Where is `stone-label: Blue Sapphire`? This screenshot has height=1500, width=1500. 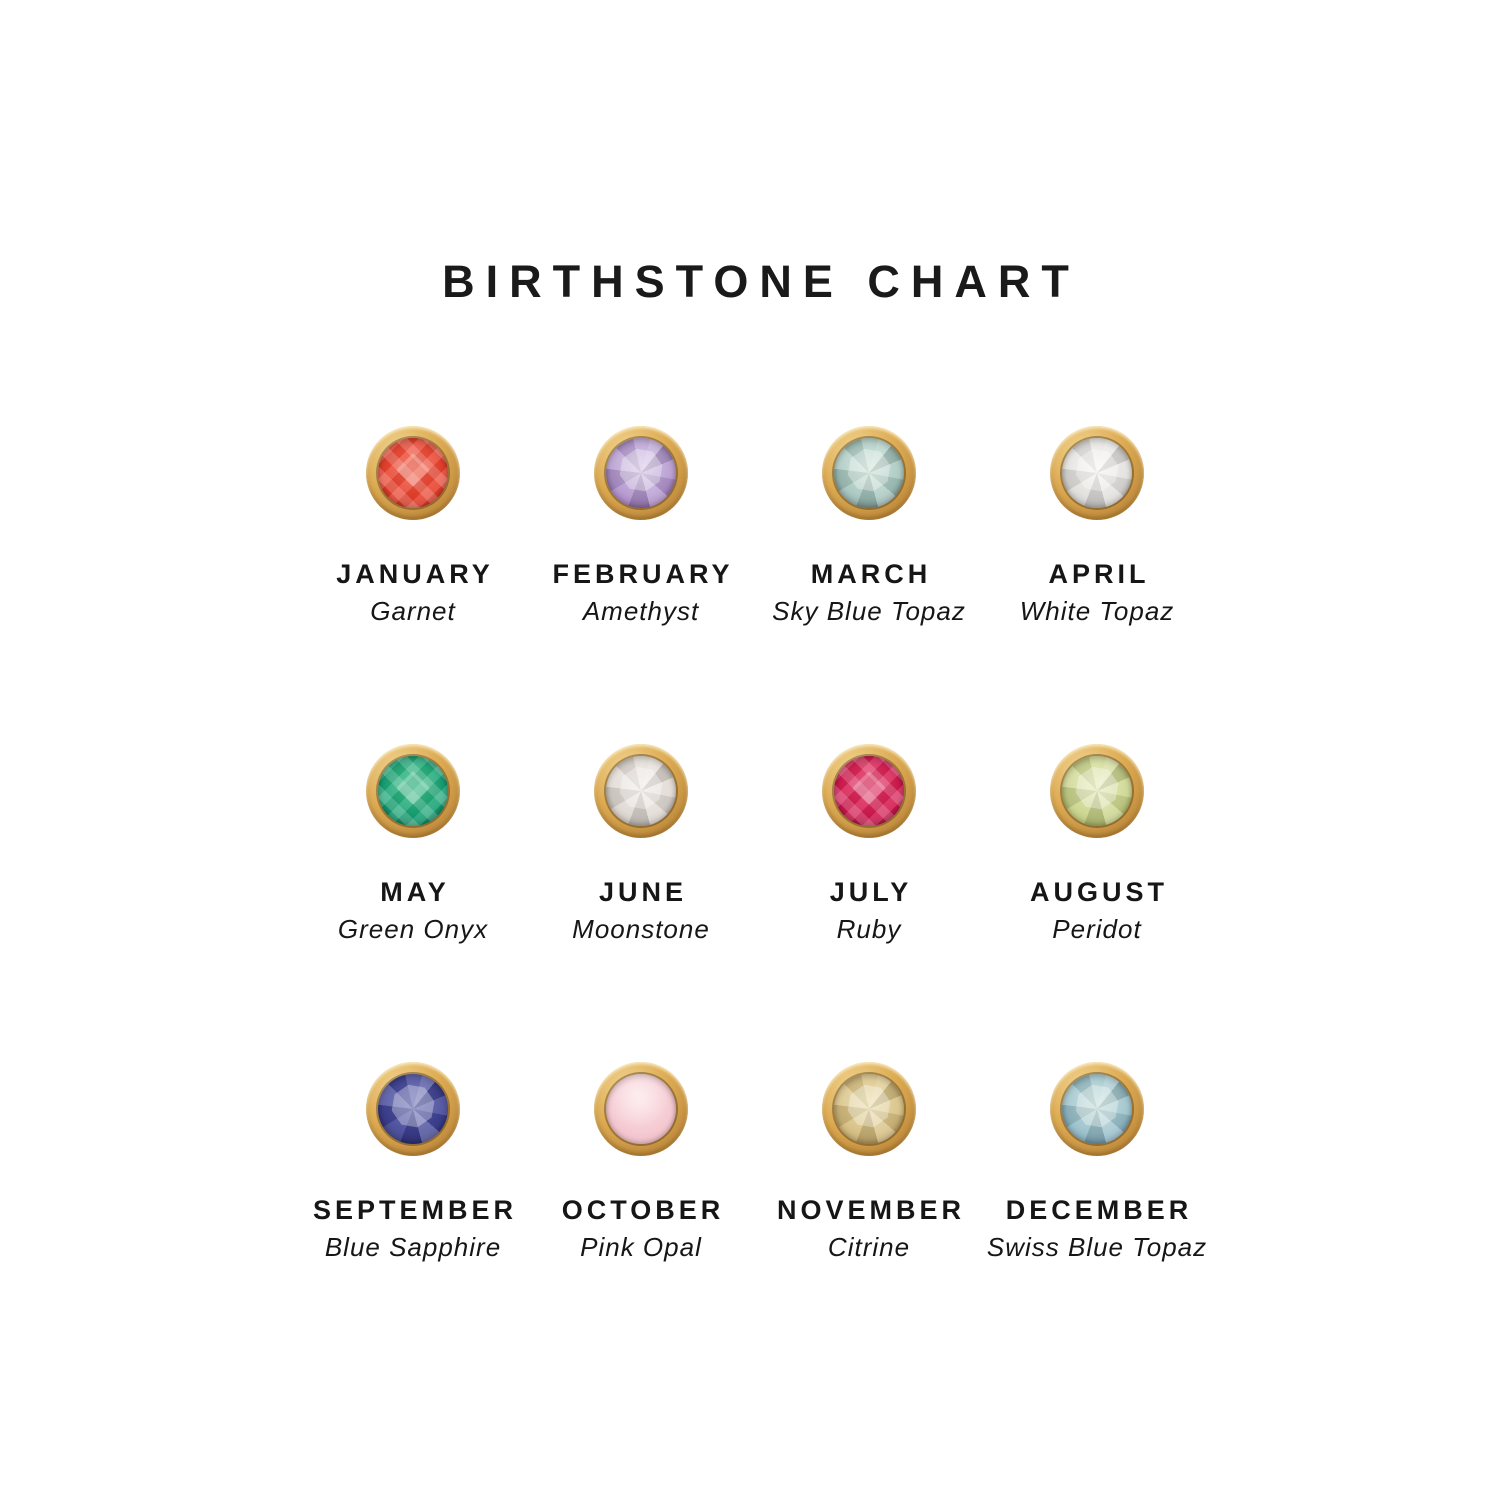
stone-label: Blue Sapphire is located at coordinates (413, 1247).